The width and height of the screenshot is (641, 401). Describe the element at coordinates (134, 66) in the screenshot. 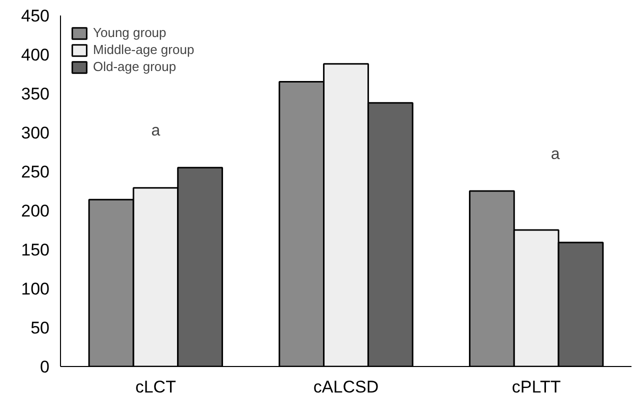

I see `legend-label: Old-age group` at that location.